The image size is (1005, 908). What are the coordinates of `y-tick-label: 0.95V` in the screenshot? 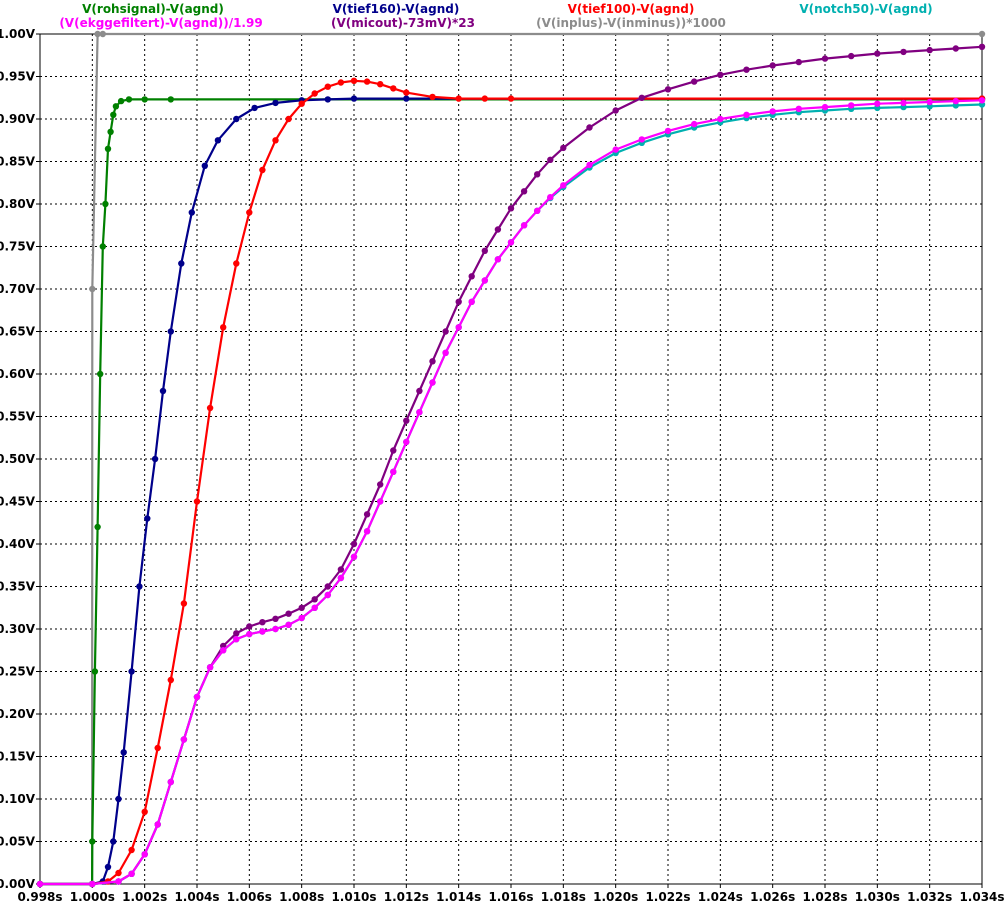 It's located at (18, 77).